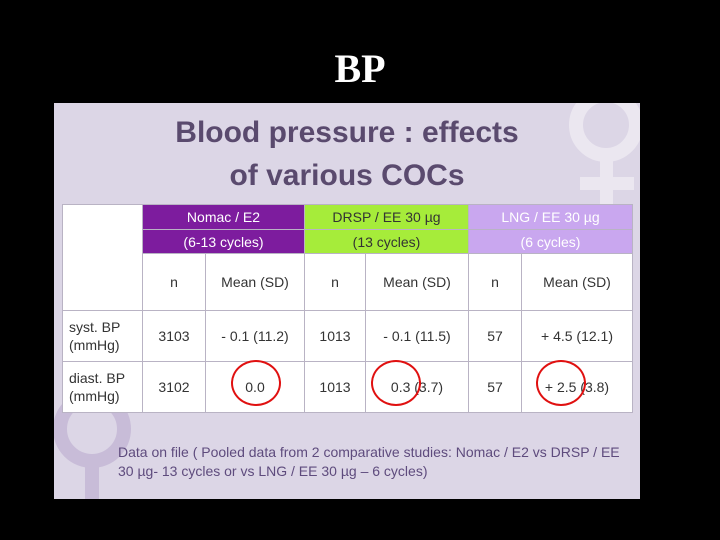 The height and width of the screenshot is (540, 720). I want to click on row-label: diast. BP (mmHg), so click(102, 387).